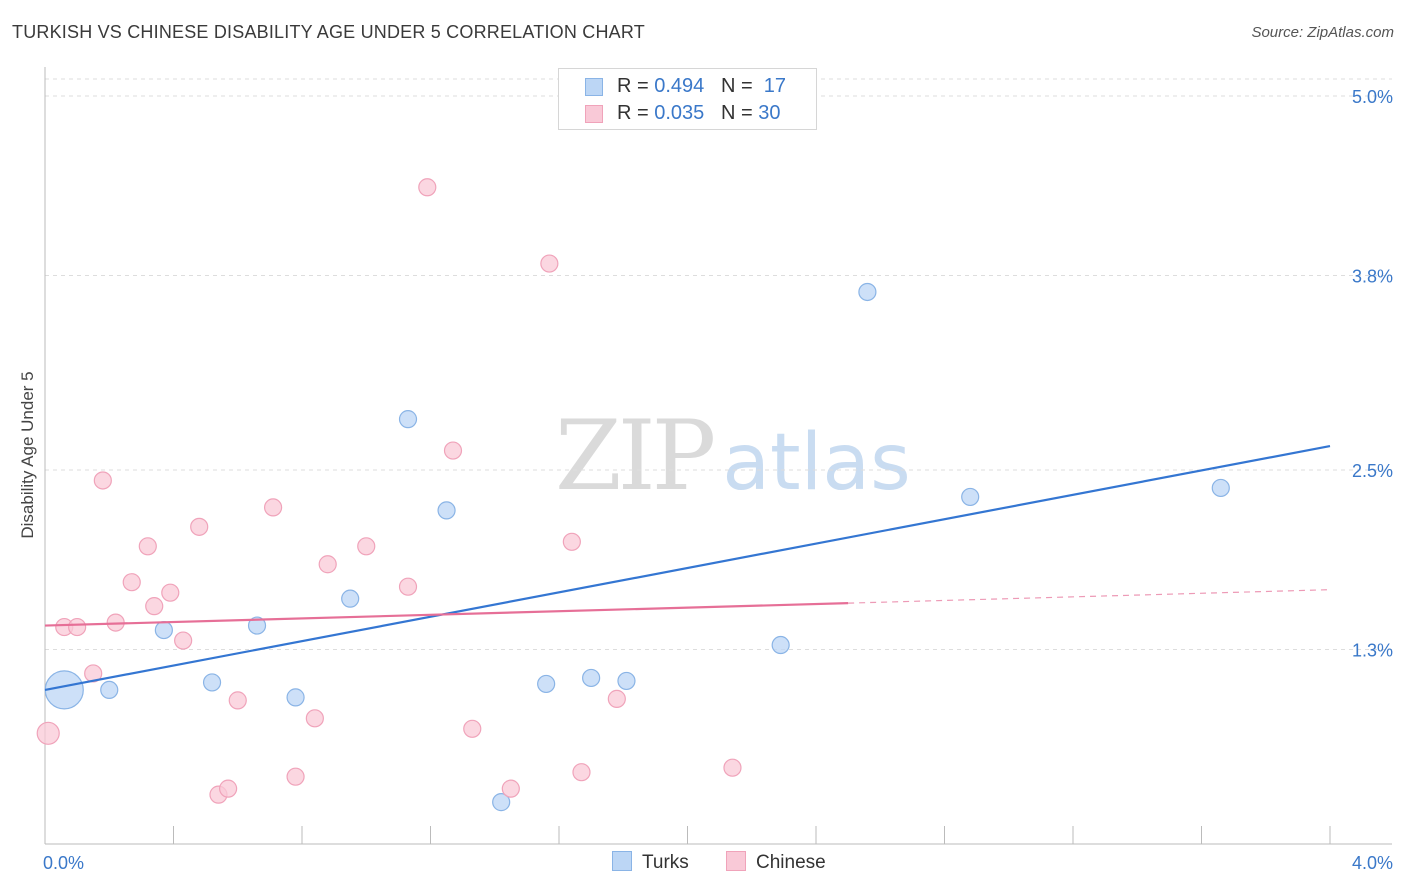 This screenshot has height=892, width=1406. I want to click on chinese-trend-line, so click(446, 614).